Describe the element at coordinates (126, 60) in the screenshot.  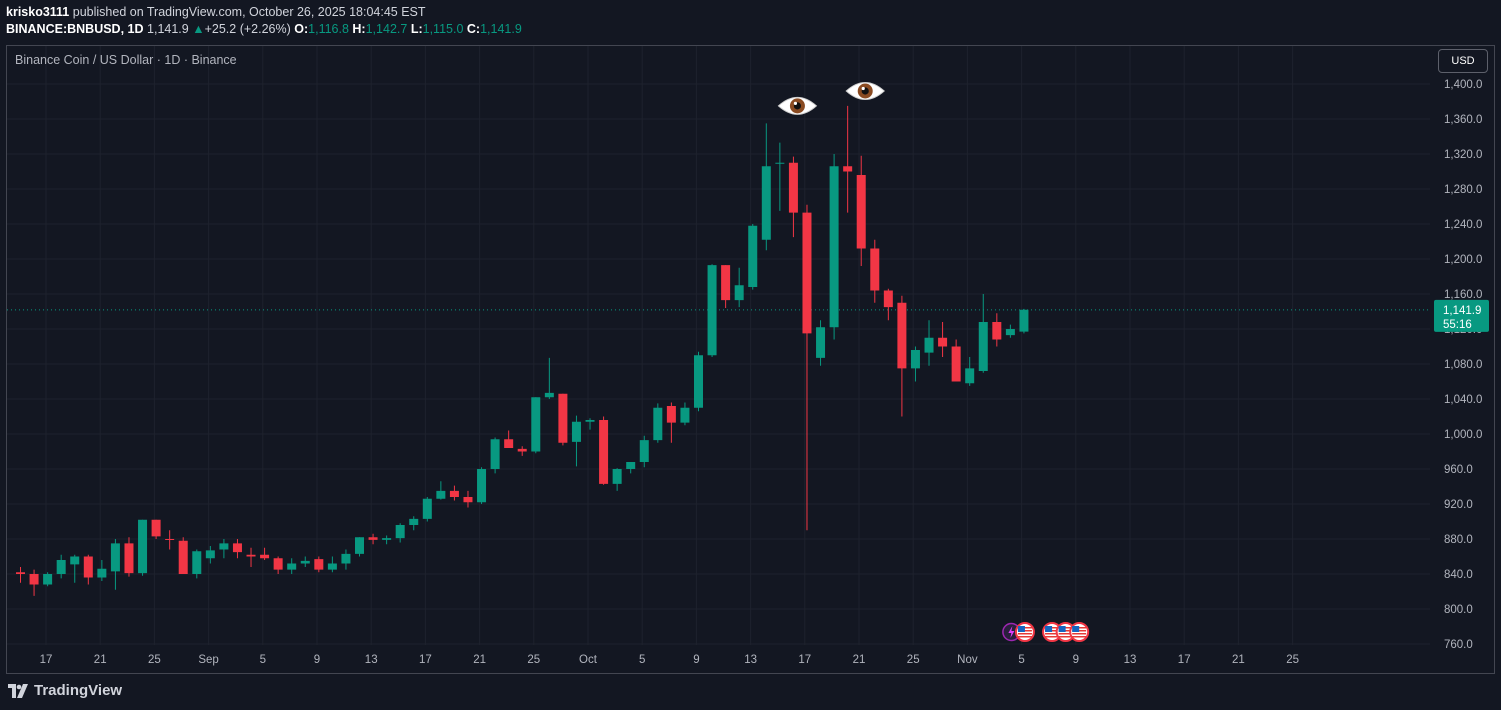
I see `chart-title: Binance Coin / US Dollar · 1D · Binance` at that location.